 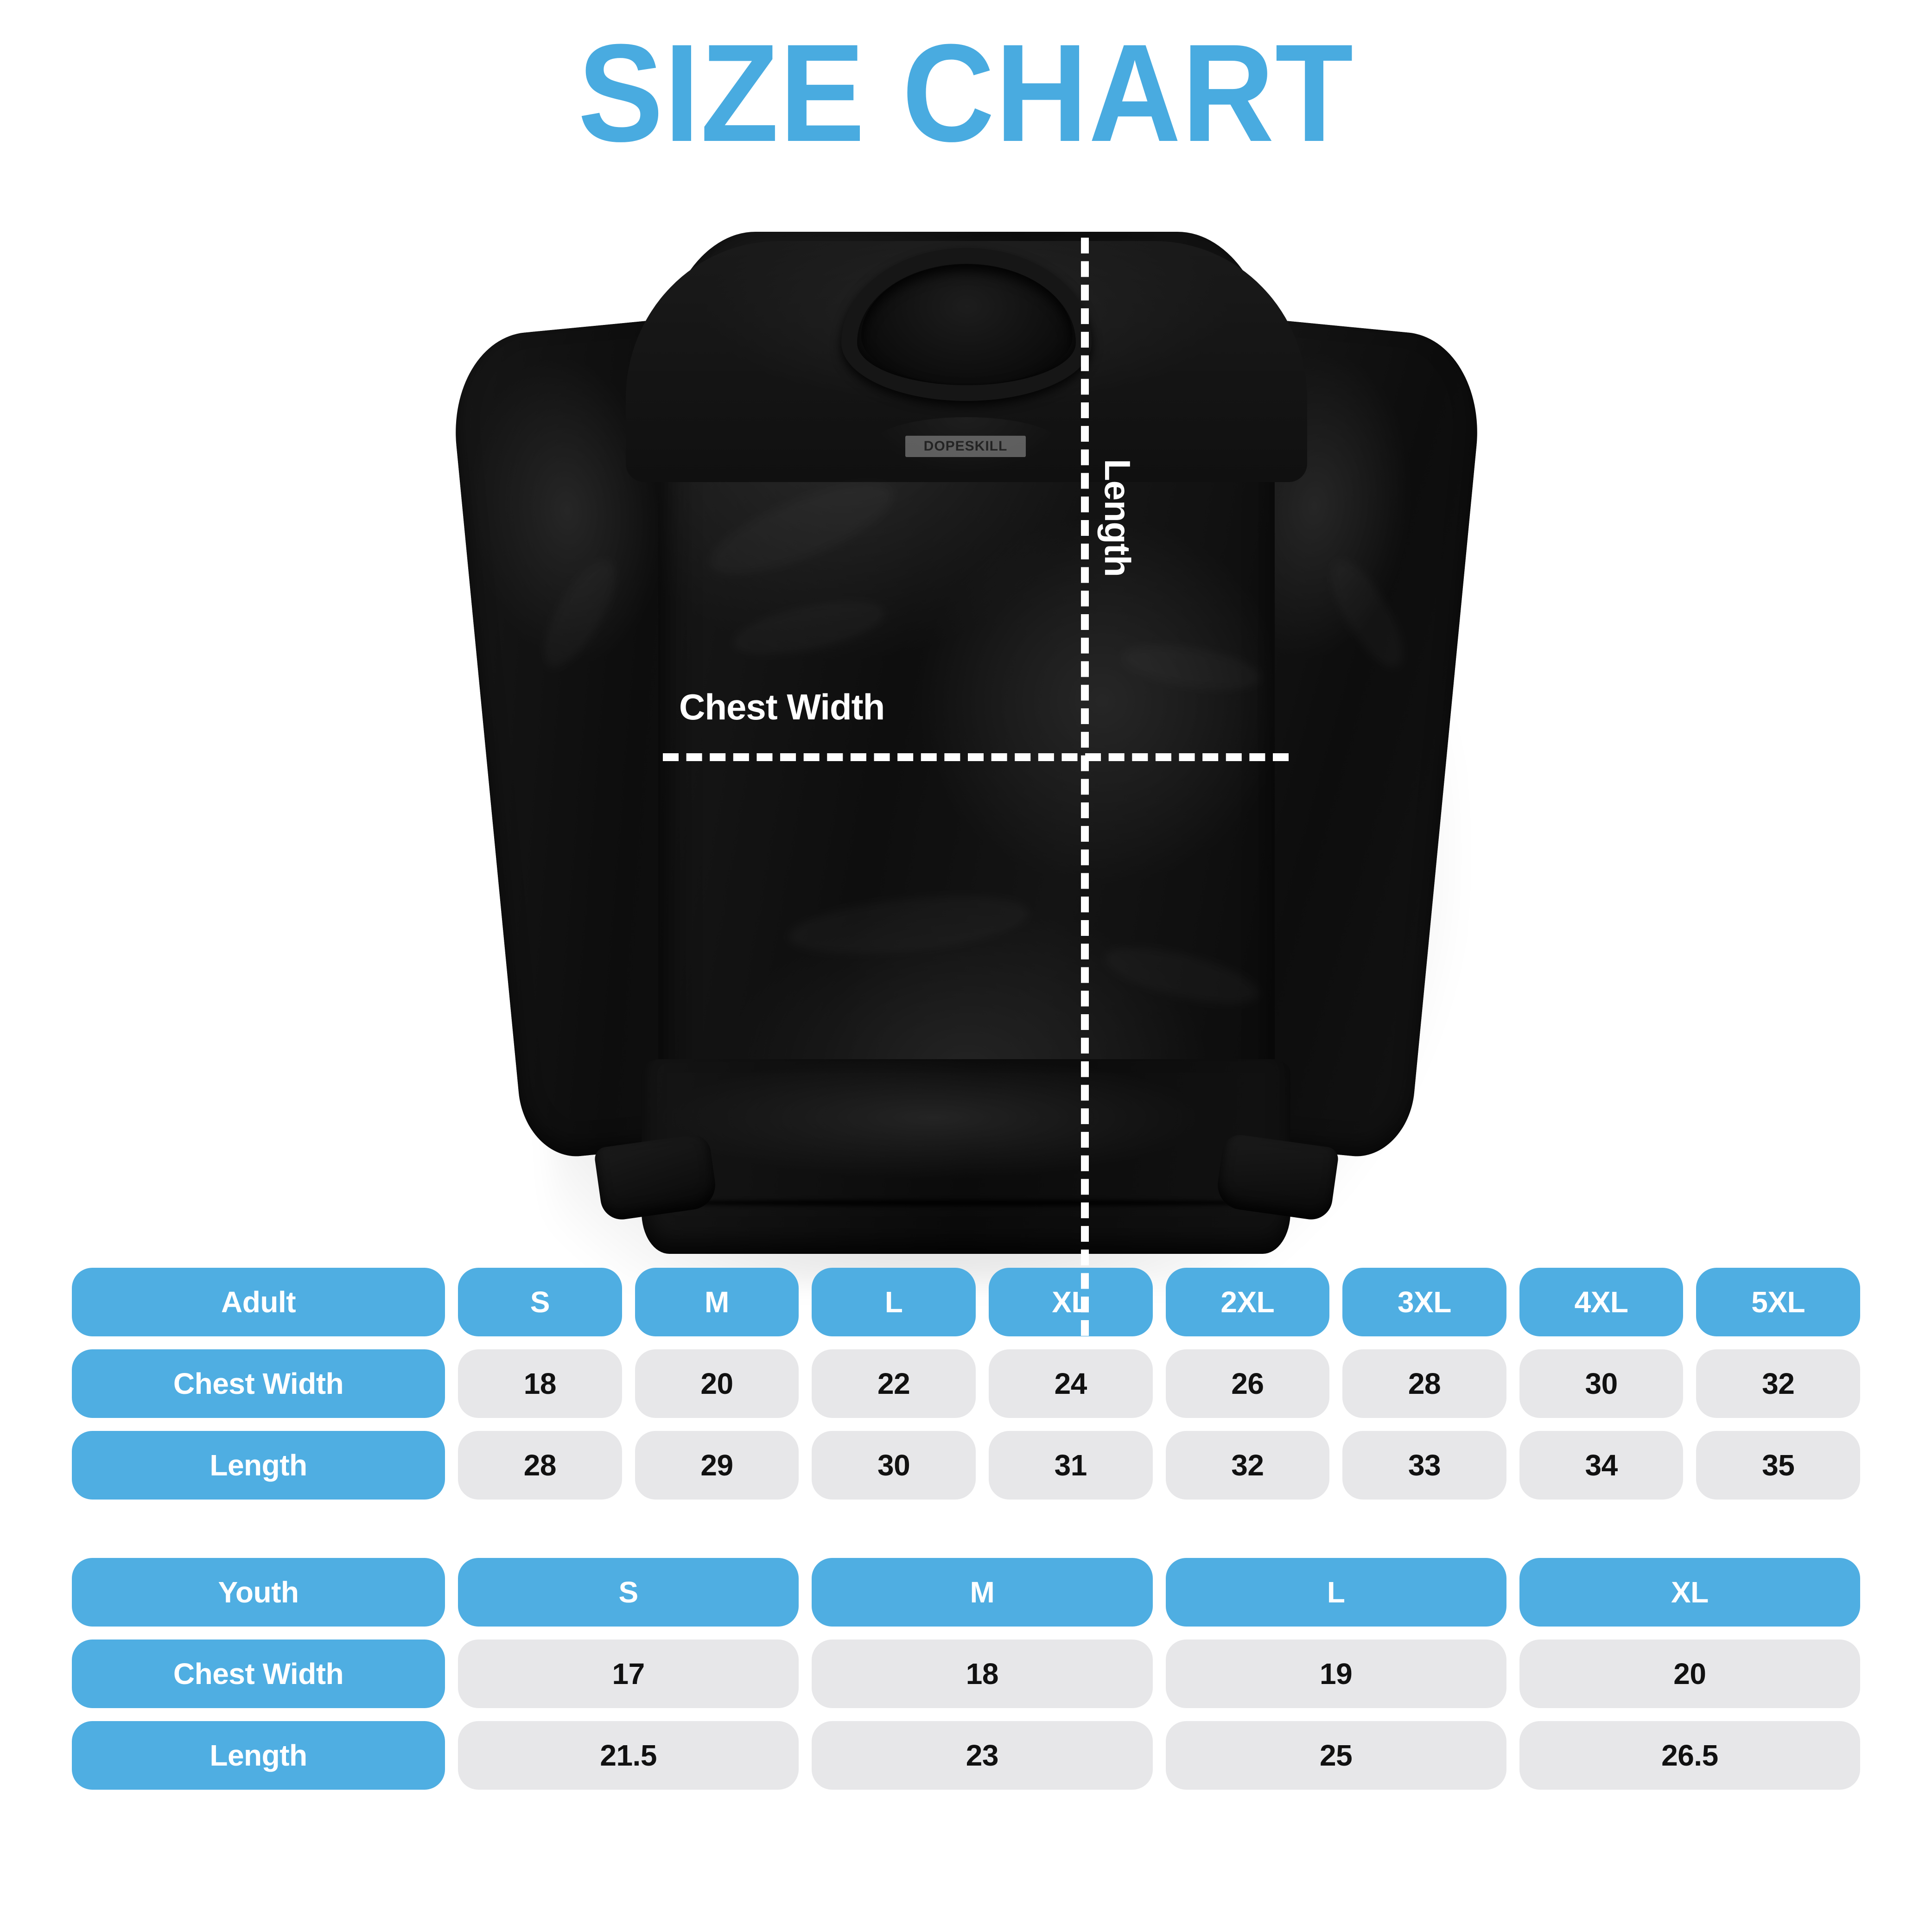 What do you see at coordinates (1689, 1674) in the screenshot?
I see `youth-chest-width-xl: 20` at bounding box center [1689, 1674].